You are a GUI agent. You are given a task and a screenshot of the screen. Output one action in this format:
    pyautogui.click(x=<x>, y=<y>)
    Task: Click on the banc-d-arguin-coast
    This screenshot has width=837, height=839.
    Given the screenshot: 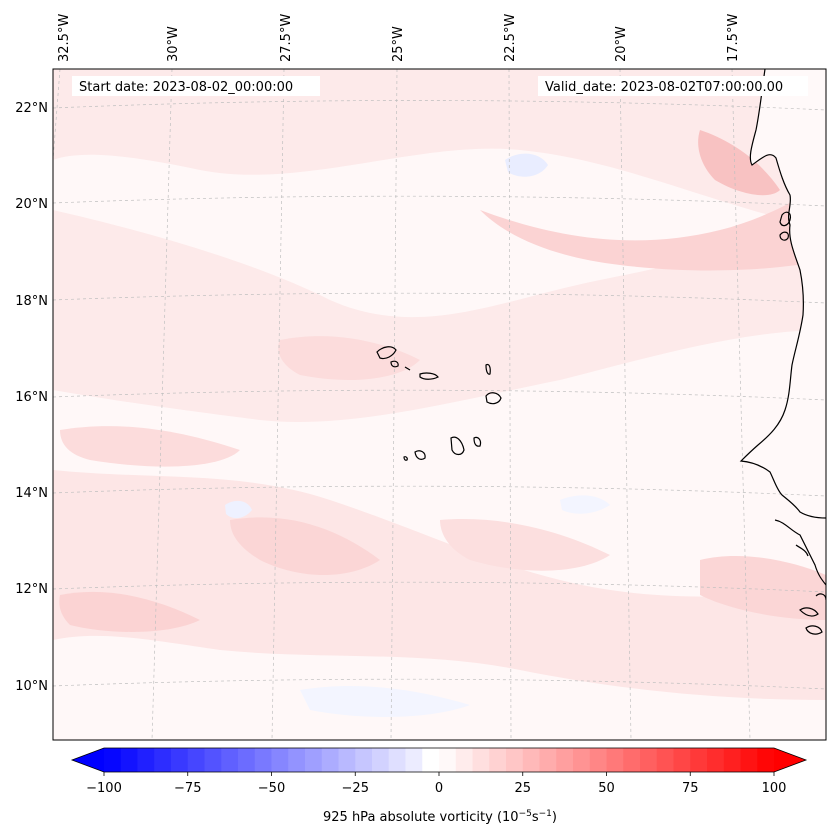 What is the action you would take?
    pyautogui.click(x=785, y=219)
    